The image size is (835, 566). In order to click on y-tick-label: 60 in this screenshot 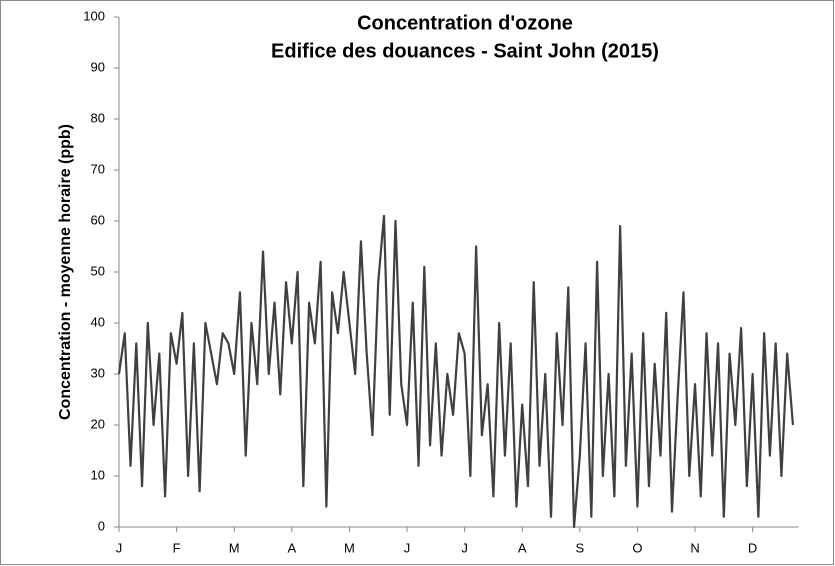, I will do `click(98, 219)`.